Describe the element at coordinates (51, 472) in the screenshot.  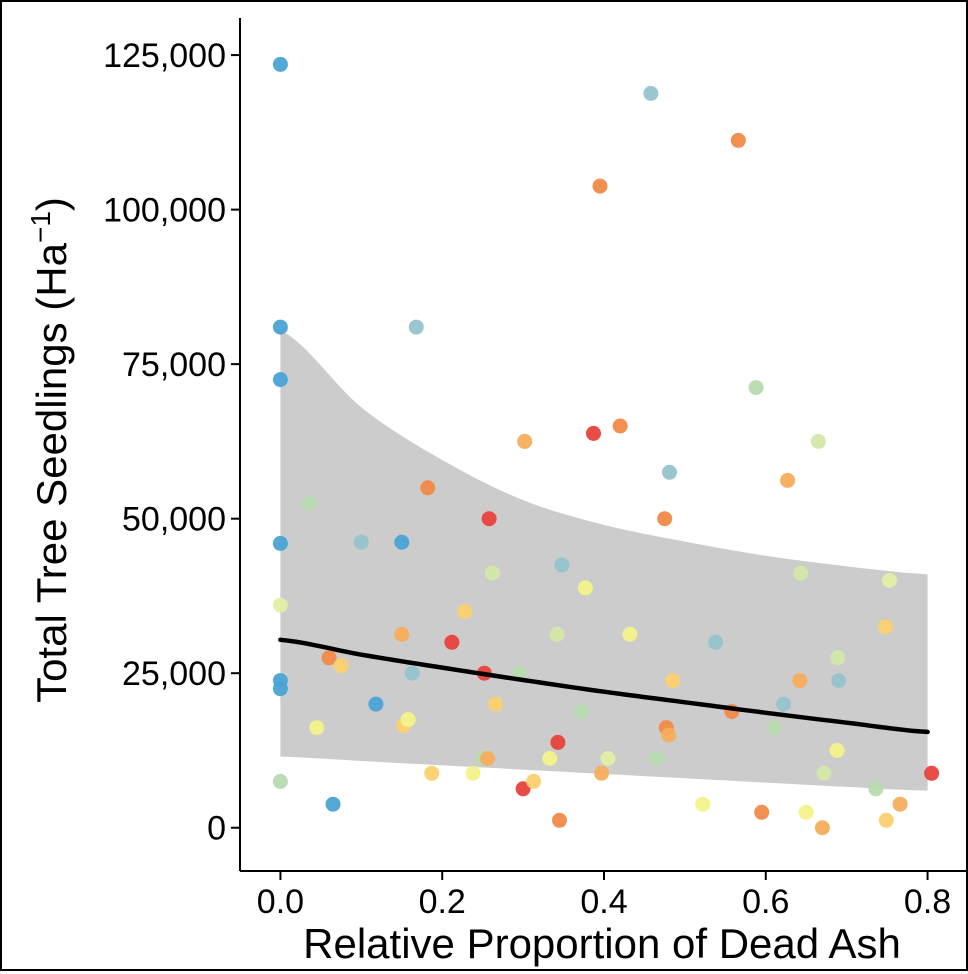
I see `y-axis-title-main: Total Tree Seedlings (Ha` at that location.